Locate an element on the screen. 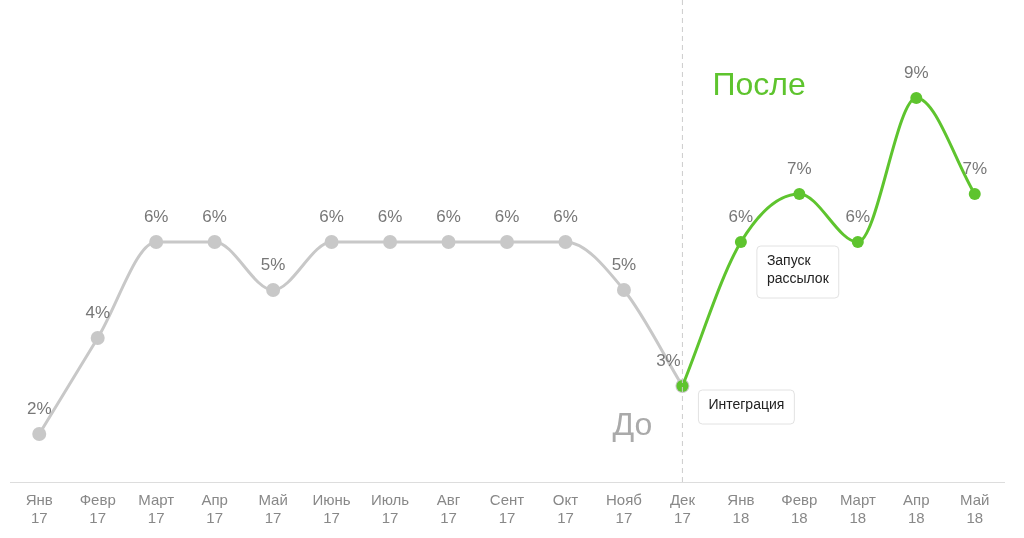 The image size is (1024, 538). x-tick-label: Окт 17 is located at coordinates (565, 509).